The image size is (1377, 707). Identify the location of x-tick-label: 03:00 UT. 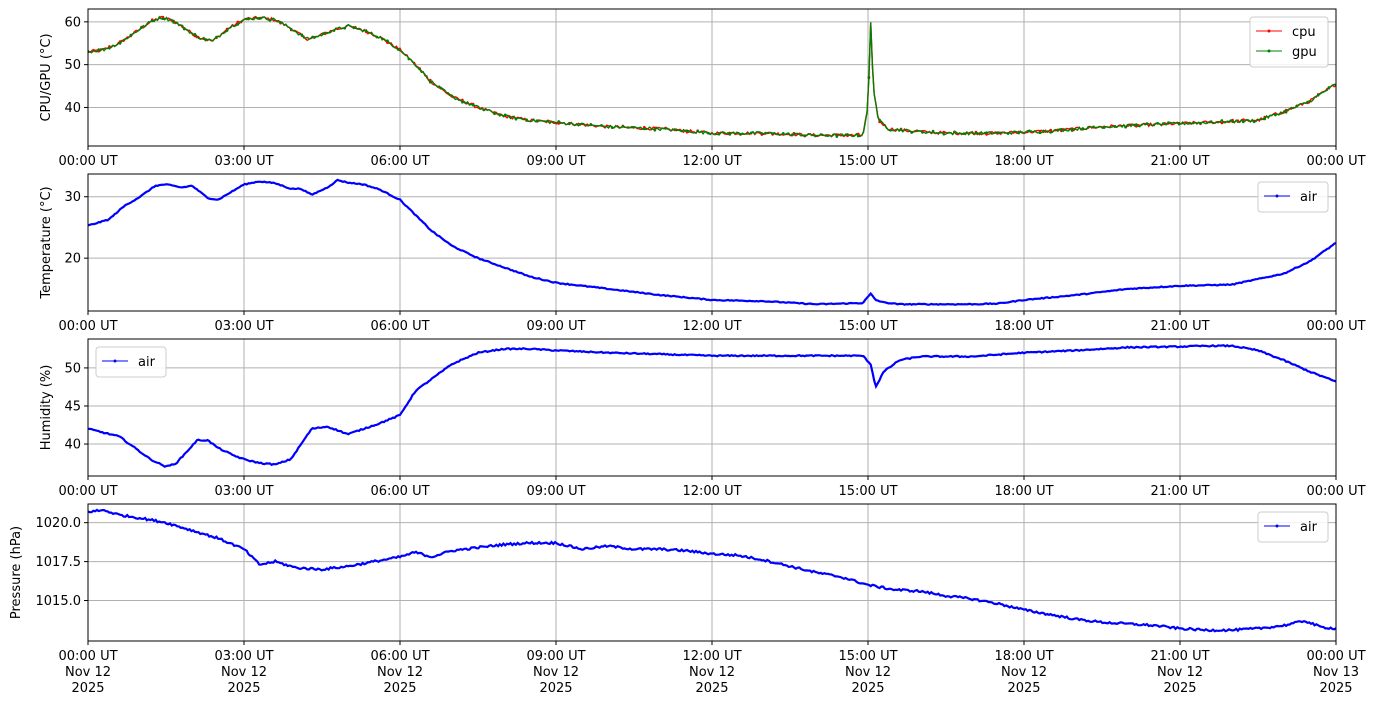
(243, 491).